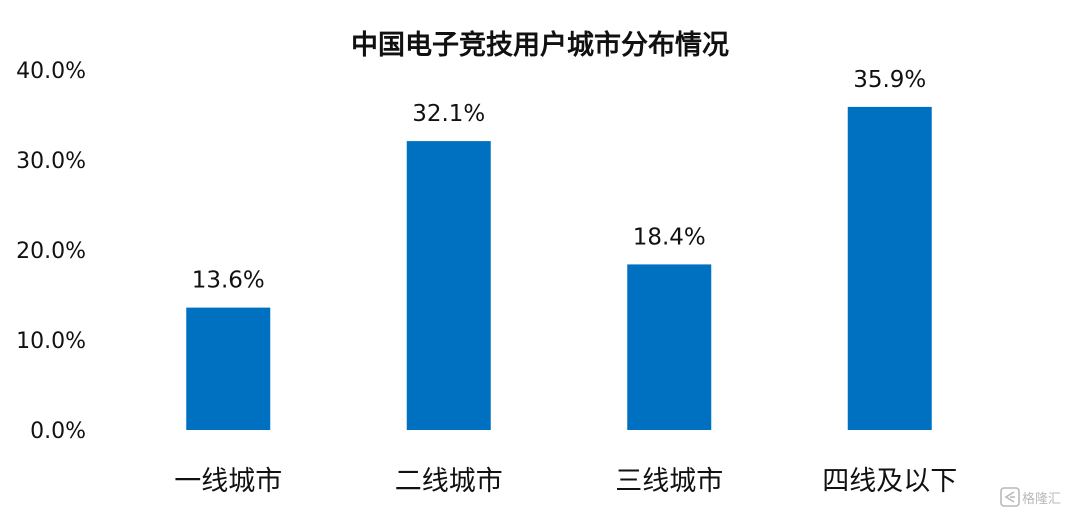  I want to click on x-tick-label: 三线城市, so click(669, 481).